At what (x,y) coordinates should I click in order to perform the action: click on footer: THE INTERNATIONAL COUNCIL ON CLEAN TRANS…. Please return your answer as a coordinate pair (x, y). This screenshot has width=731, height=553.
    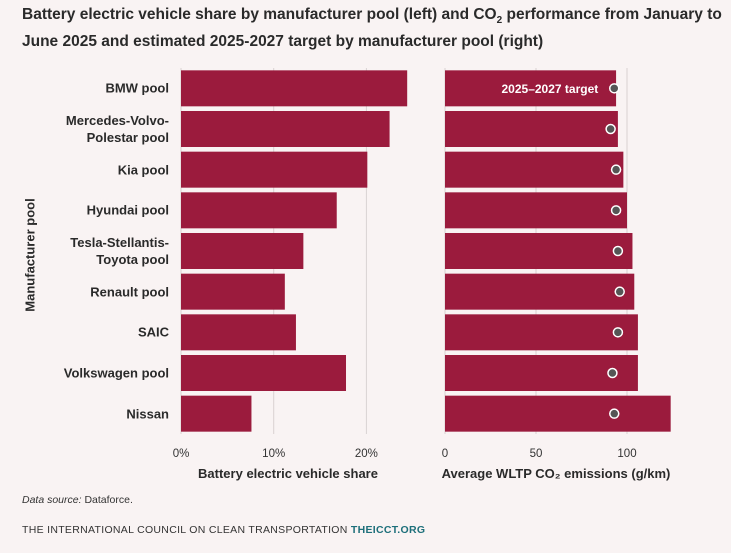
    Looking at the image, I should click on (224, 530).